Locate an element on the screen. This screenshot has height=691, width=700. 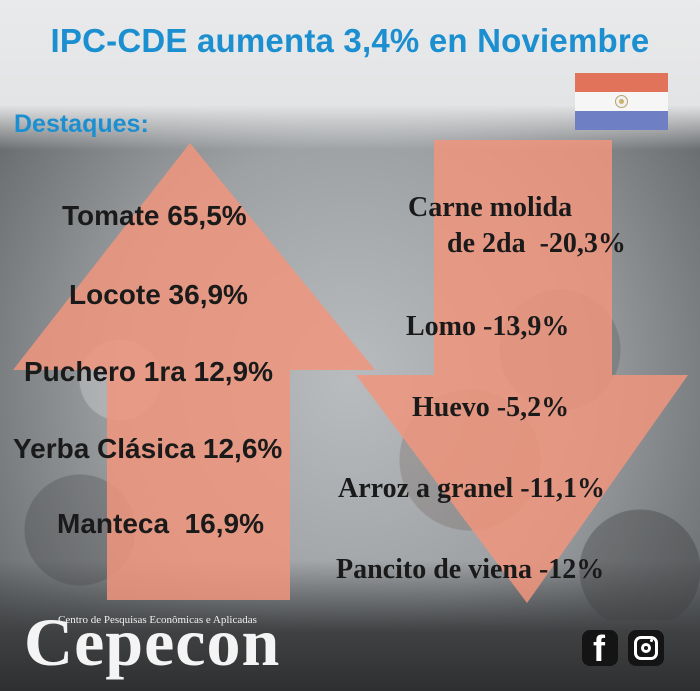
paraguay-flag-icon is located at coordinates (621, 101).